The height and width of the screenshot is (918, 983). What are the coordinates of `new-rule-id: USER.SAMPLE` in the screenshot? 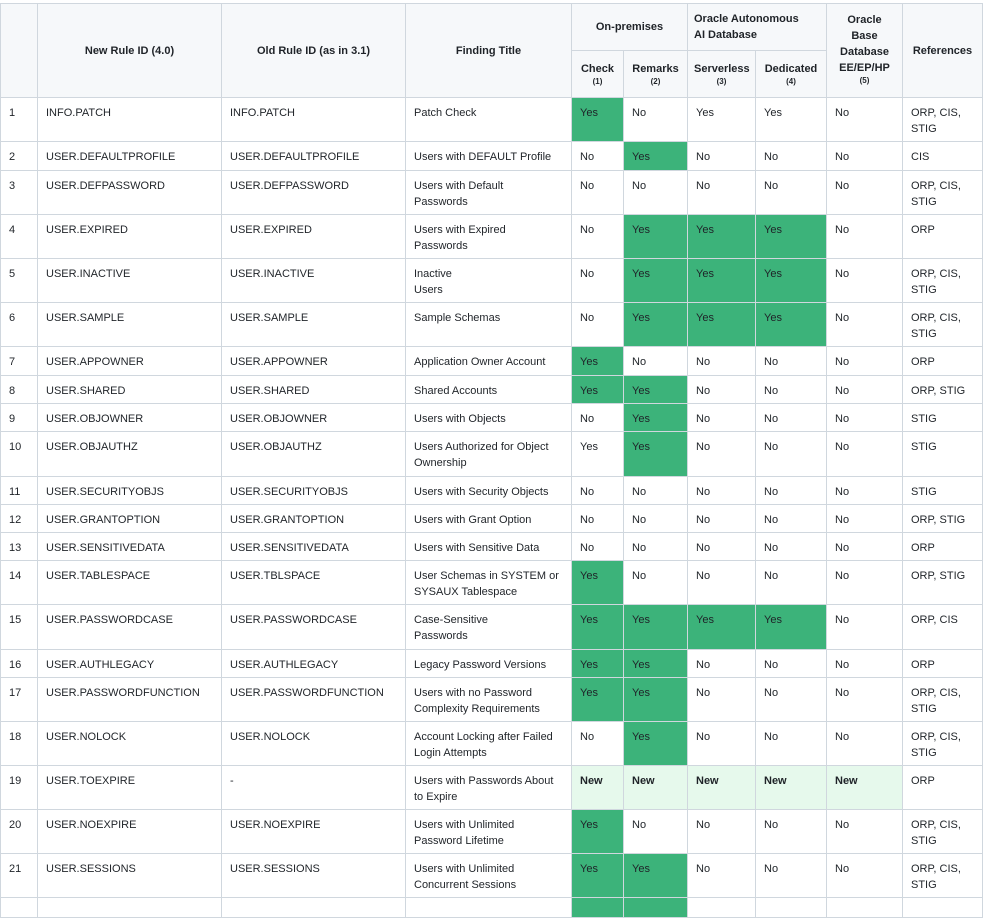 It's located at (129, 324).